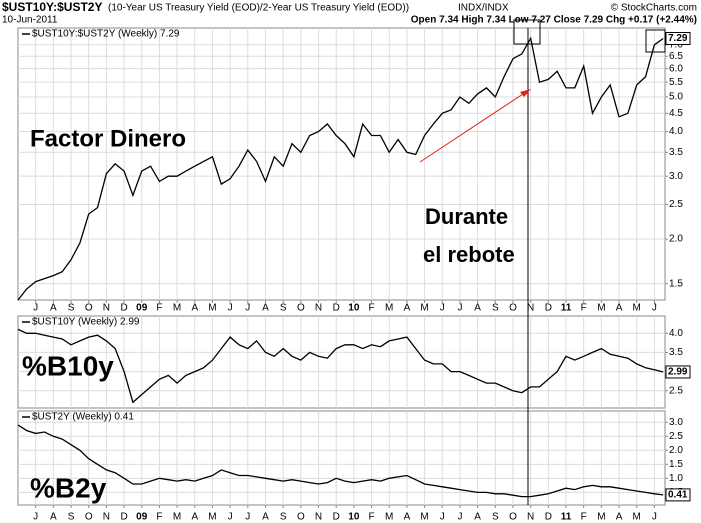  Describe the element at coordinates (676, 97) in the screenshot. I see `y-tick-label: 5.0` at that location.